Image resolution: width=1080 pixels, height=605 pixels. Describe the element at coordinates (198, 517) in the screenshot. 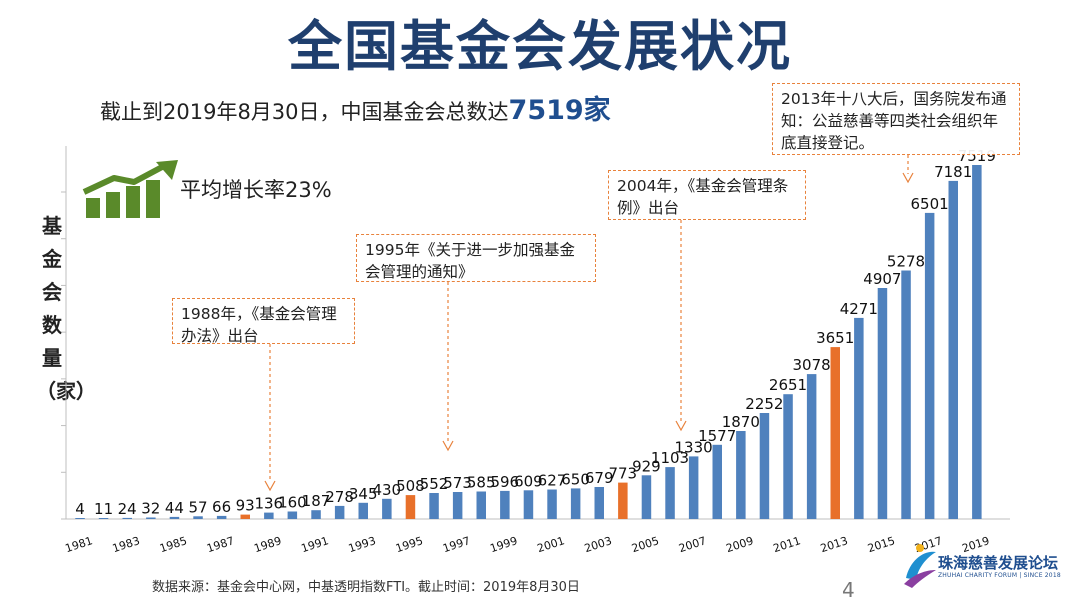

I see `bar-1986` at that location.